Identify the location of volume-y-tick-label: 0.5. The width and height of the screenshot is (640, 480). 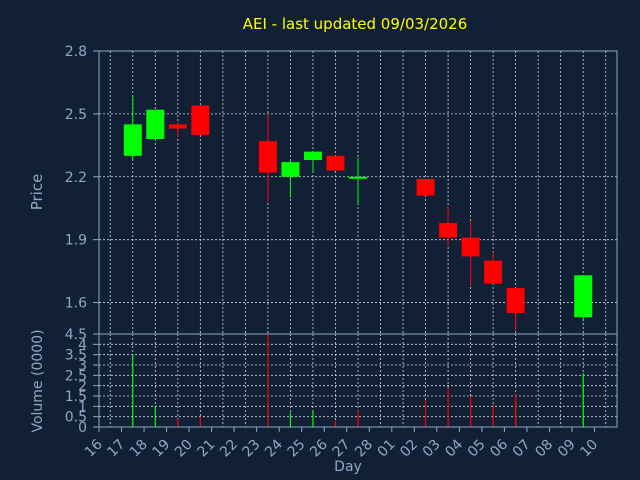
(76, 418).